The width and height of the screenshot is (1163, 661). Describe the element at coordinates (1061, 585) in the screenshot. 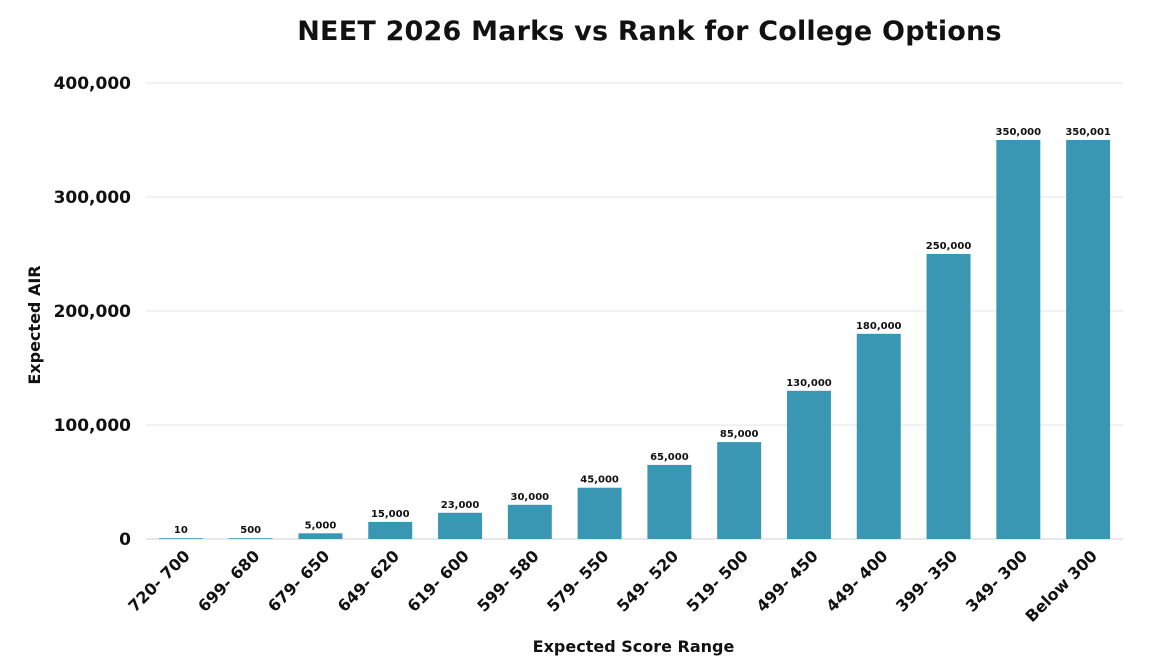

I see `x-tick-label: Below 300` at that location.